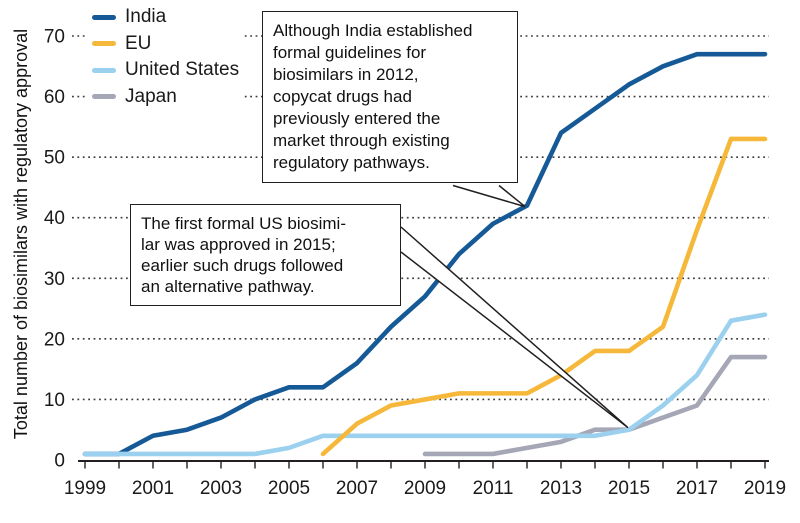 The height and width of the screenshot is (523, 800). What do you see at coordinates (104, 97) in the screenshot?
I see `japan-line-swatch-icon` at bounding box center [104, 97].